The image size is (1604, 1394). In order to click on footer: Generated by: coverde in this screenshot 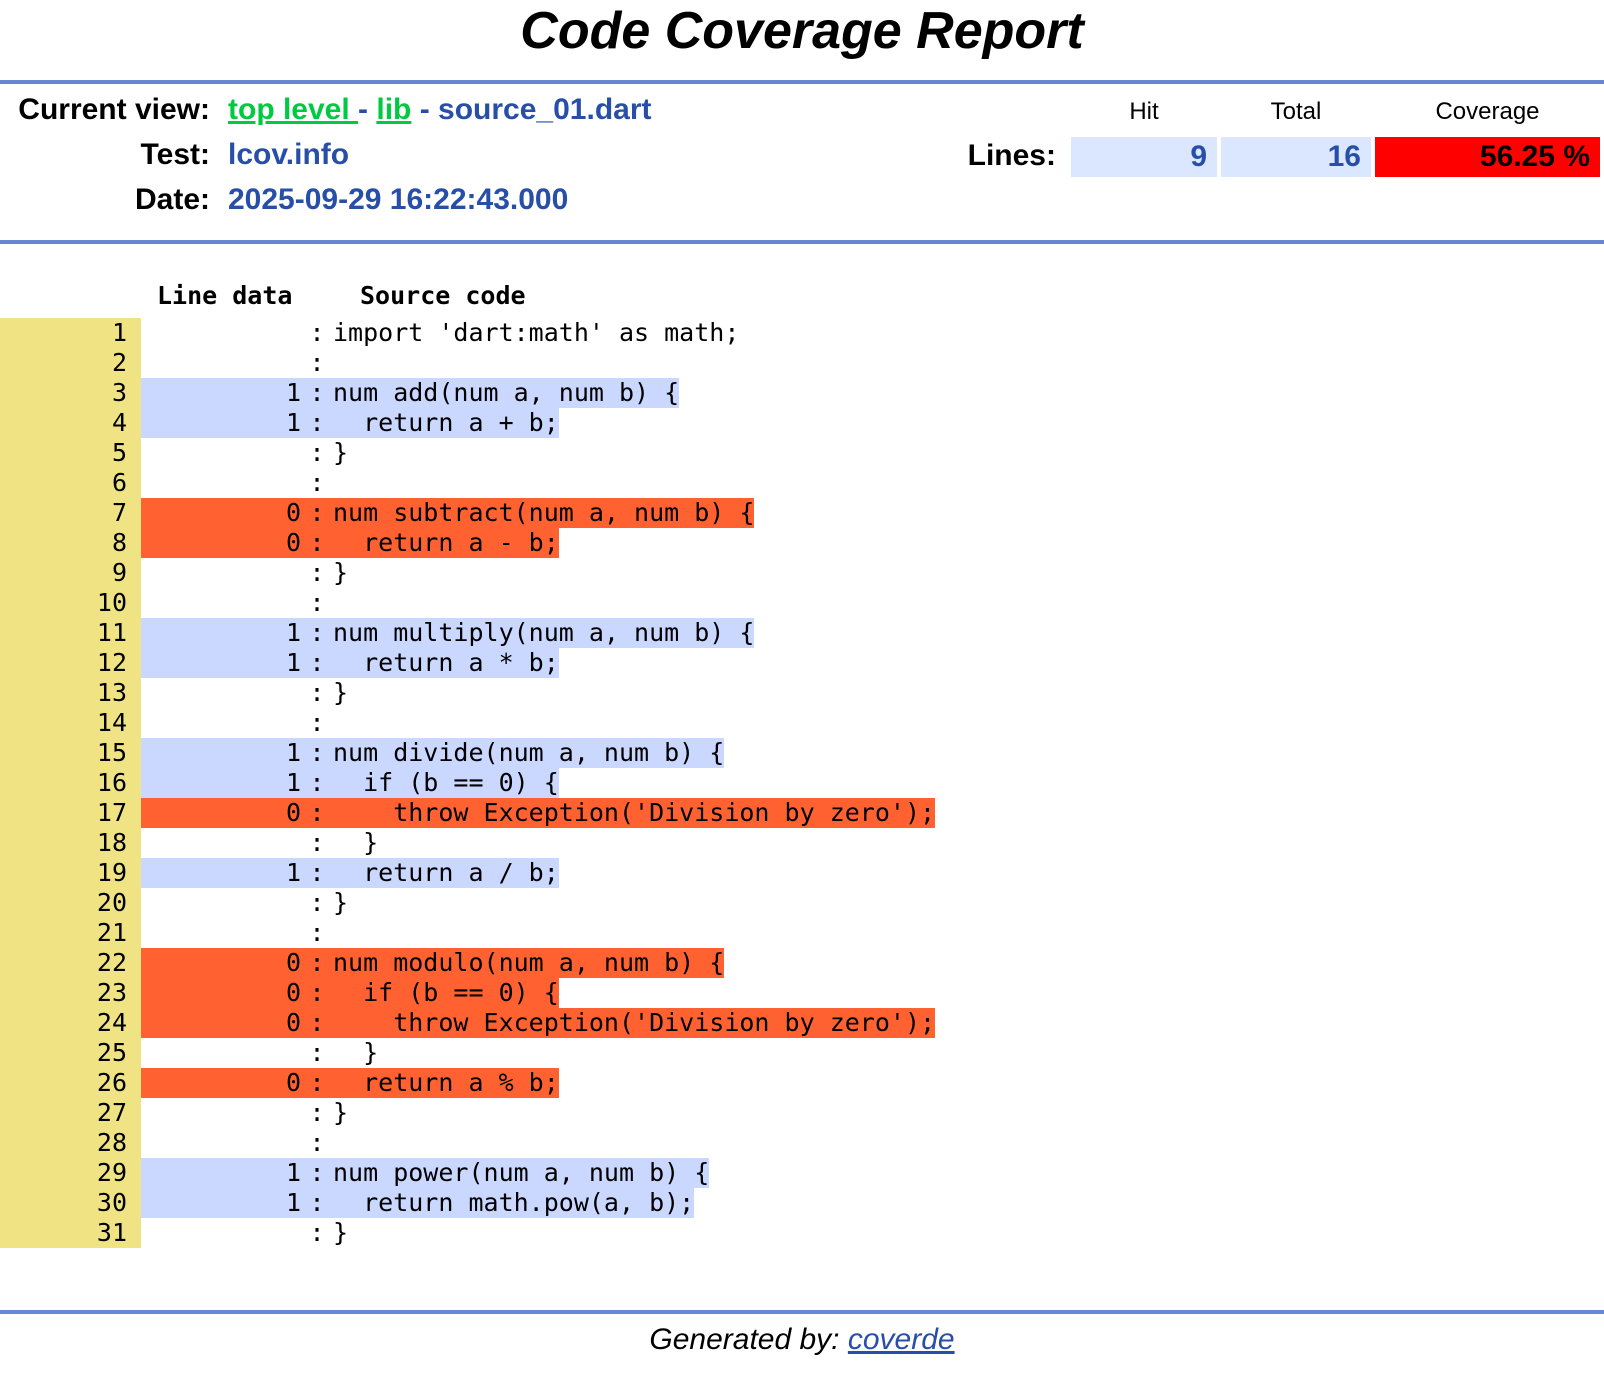, I will do `click(802, 1340)`.